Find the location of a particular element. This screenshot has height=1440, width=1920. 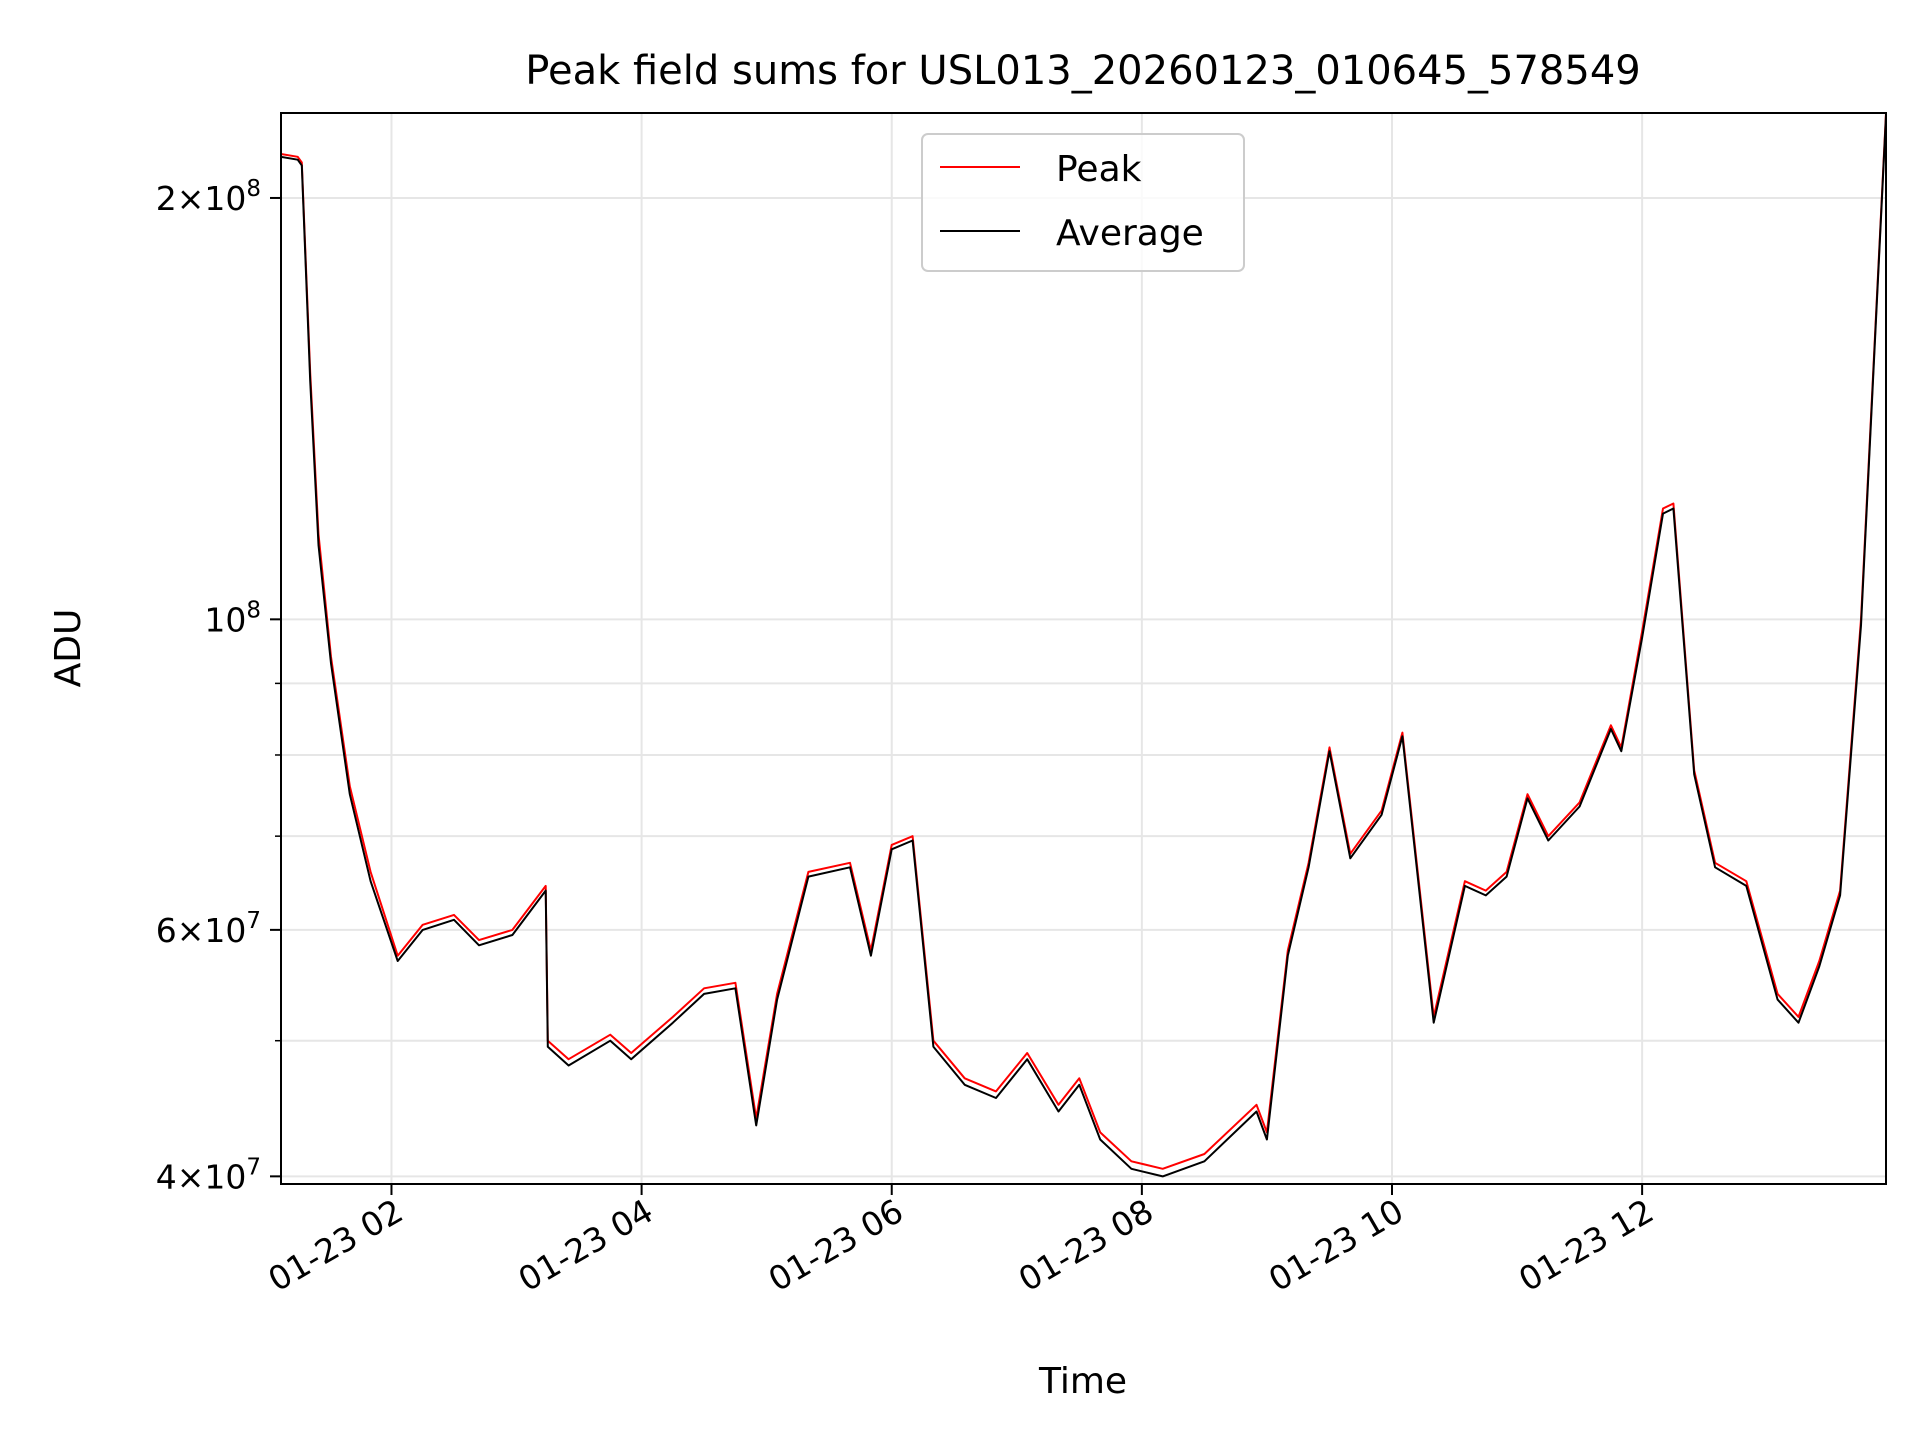

y-tick-label: 6×107 is located at coordinates (208, 929).